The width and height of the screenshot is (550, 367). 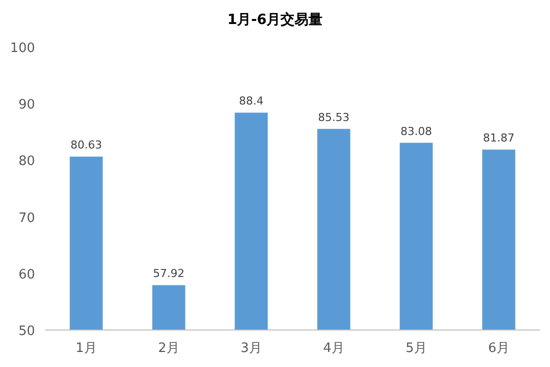 I want to click on y-tick-label: 100, so click(x=22, y=48).